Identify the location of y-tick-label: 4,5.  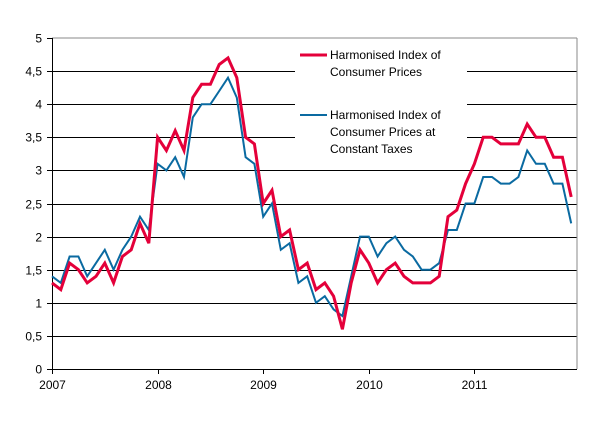
(33, 72).